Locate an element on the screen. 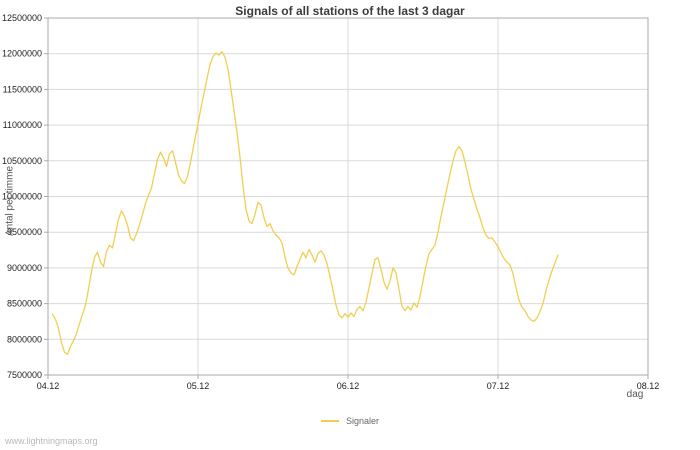 Image resolution: width=700 pixels, height=450 pixels. y-tick-label: 10000000 is located at coordinates (22, 197).